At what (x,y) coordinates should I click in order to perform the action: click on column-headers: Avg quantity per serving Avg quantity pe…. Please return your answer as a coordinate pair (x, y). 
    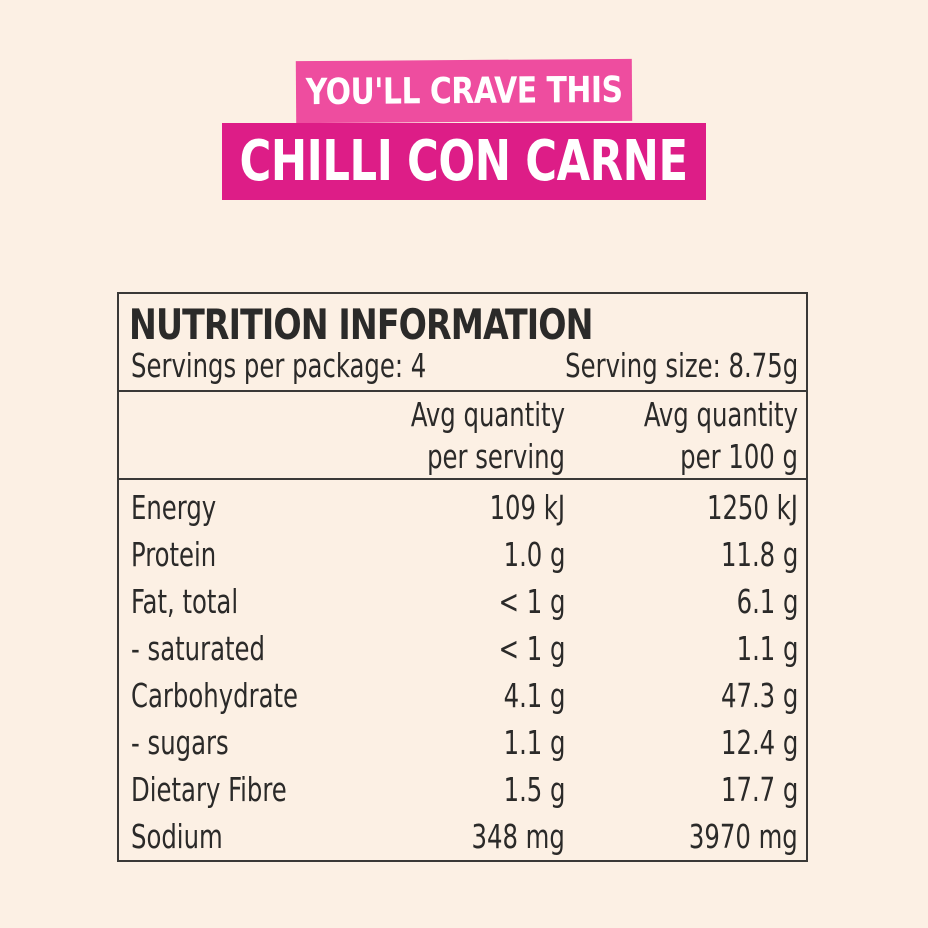
    Looking at the image, I should click on (462, 436).